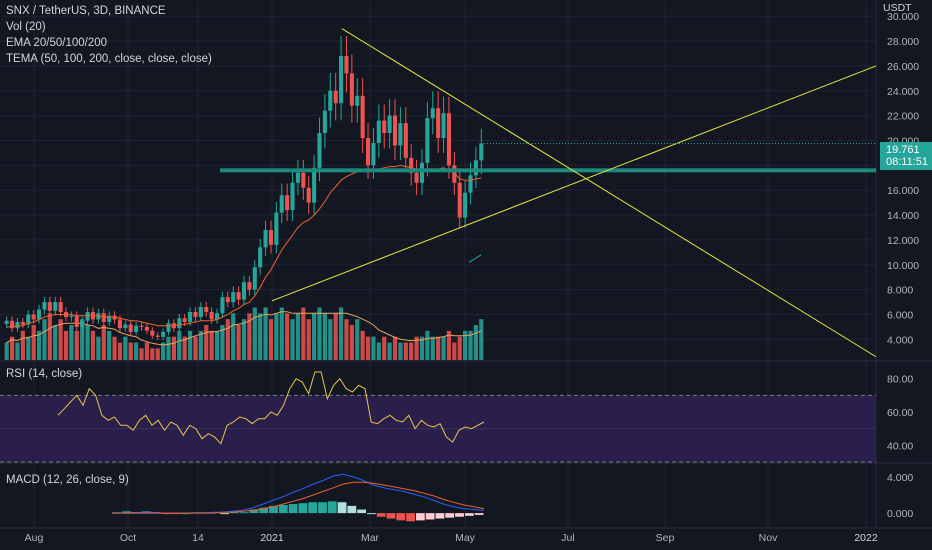 The width and height of the screenshot is (932, 550). What do you see at coordinates (866, 538) in the screenshot?
I see `time-axis-tick: 2022` at bounding box center [866, 538].